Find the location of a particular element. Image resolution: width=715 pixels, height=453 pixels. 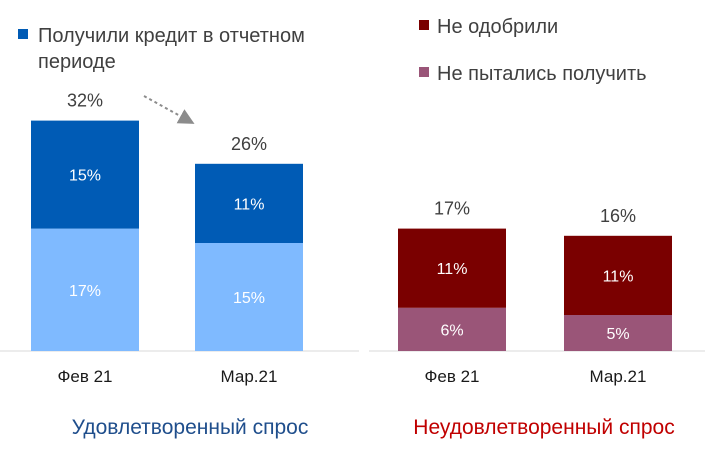

bar-p0-s1-c0 is located at coordinates (85, 174).